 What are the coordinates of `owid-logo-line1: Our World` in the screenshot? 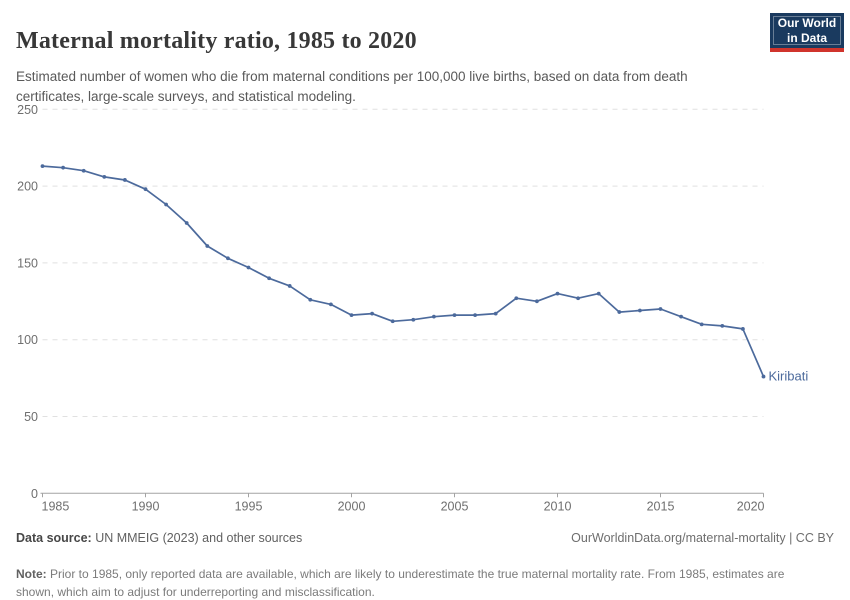 It's located at (807, 22).